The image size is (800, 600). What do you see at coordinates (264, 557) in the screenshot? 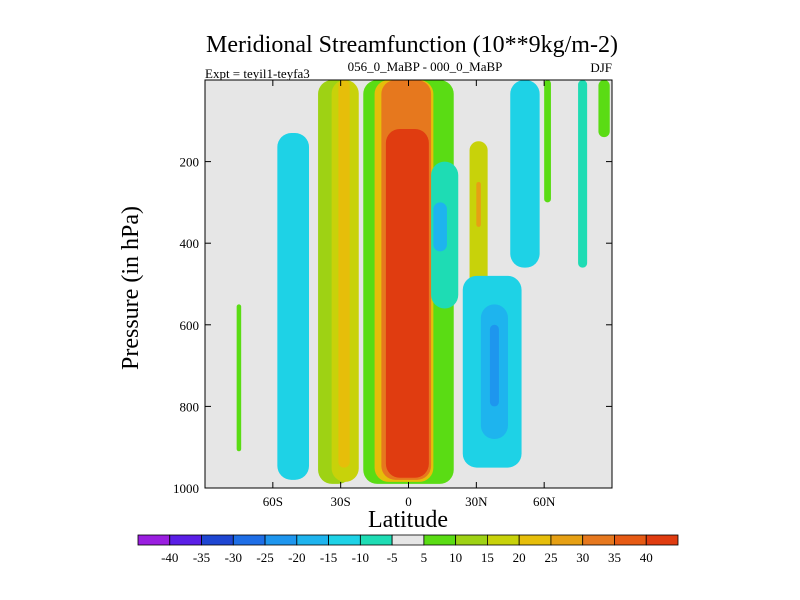
I see `colorbar-label: -25` at bounding box center [264, 557].